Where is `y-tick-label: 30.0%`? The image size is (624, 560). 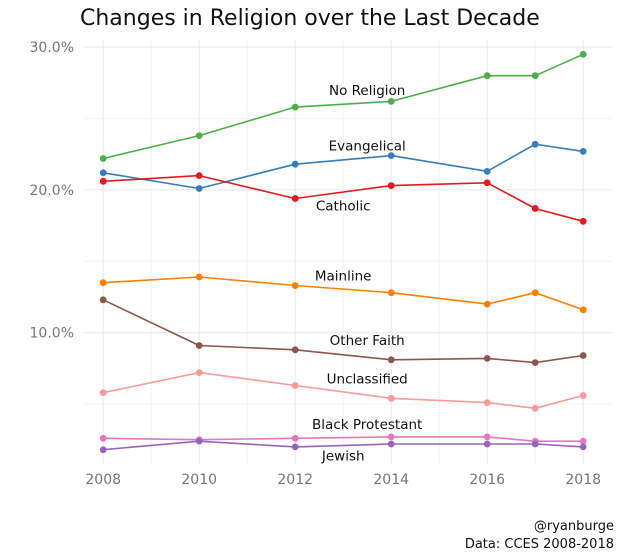
y-tick-label: 30.0% is located at coordinates (52, 48).